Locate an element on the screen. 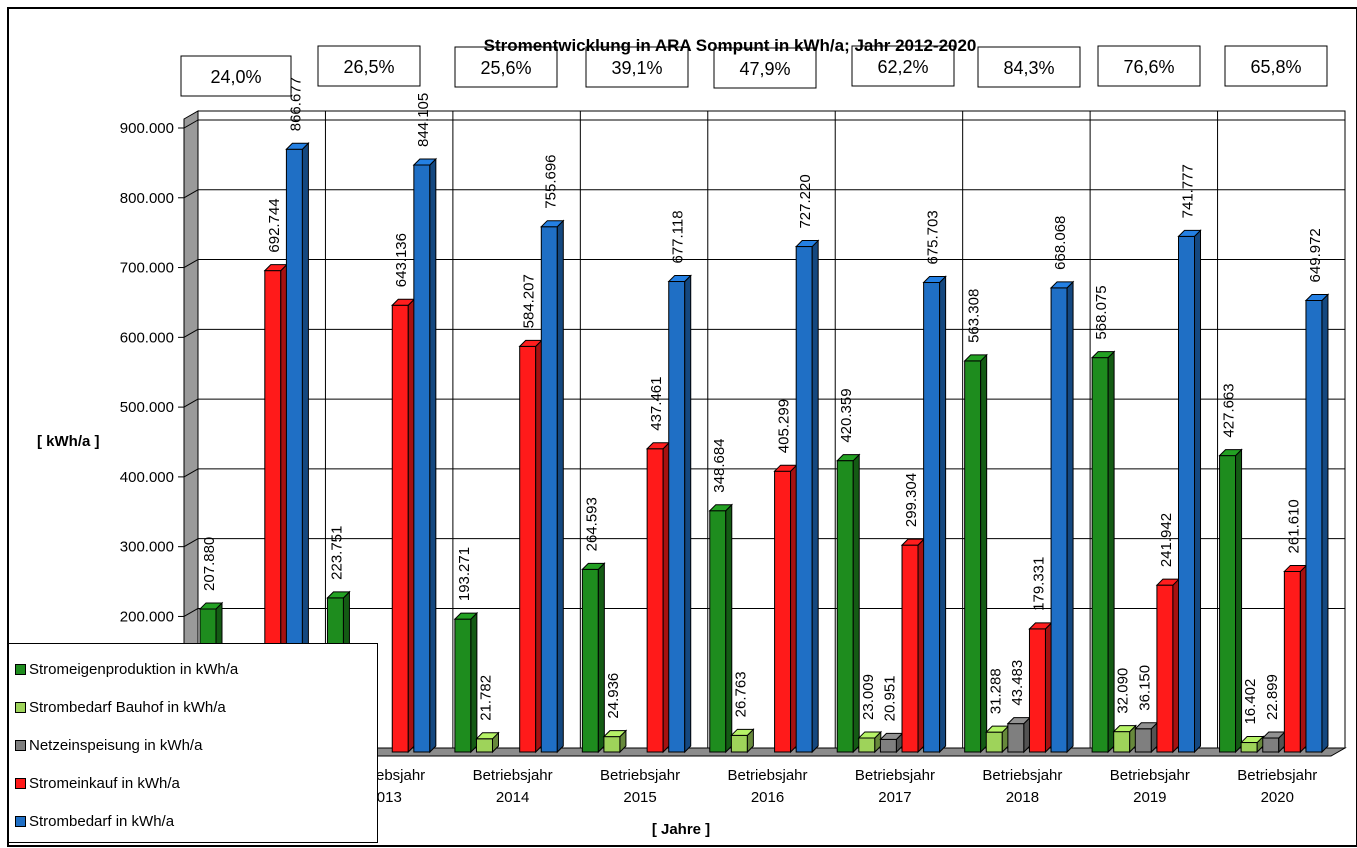 The height and width of the screenshot is (848, 1357). x-tick-label: 2019 is located at coordinates (1149, 797).